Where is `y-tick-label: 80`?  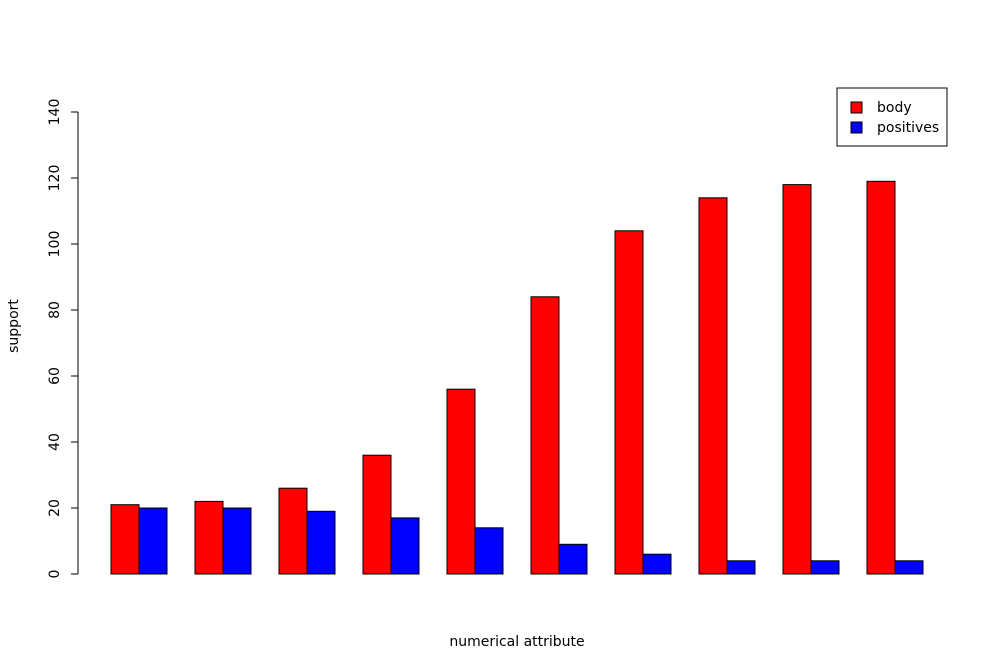 y-tick-label: 80 is located at coordinates (55, 310).